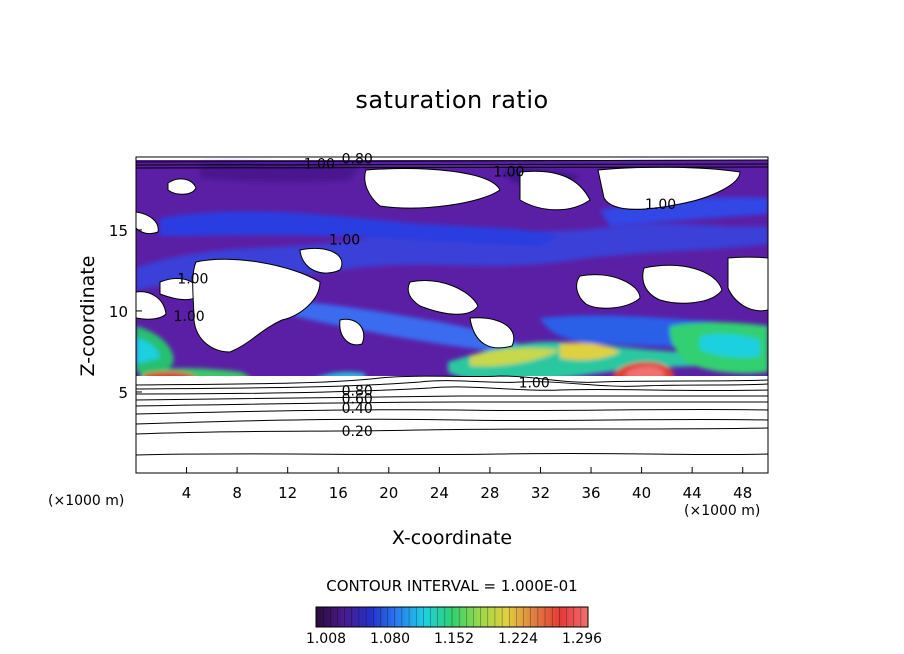 Image resolution: width=904 pixels, height=654 pixels. What do you see at coordinates (467, 484) in the screenshot?
I see `x-ticks: 4 8 12 16 20 24 28 32 36 40 44 48` at bounding box center [467, 484].